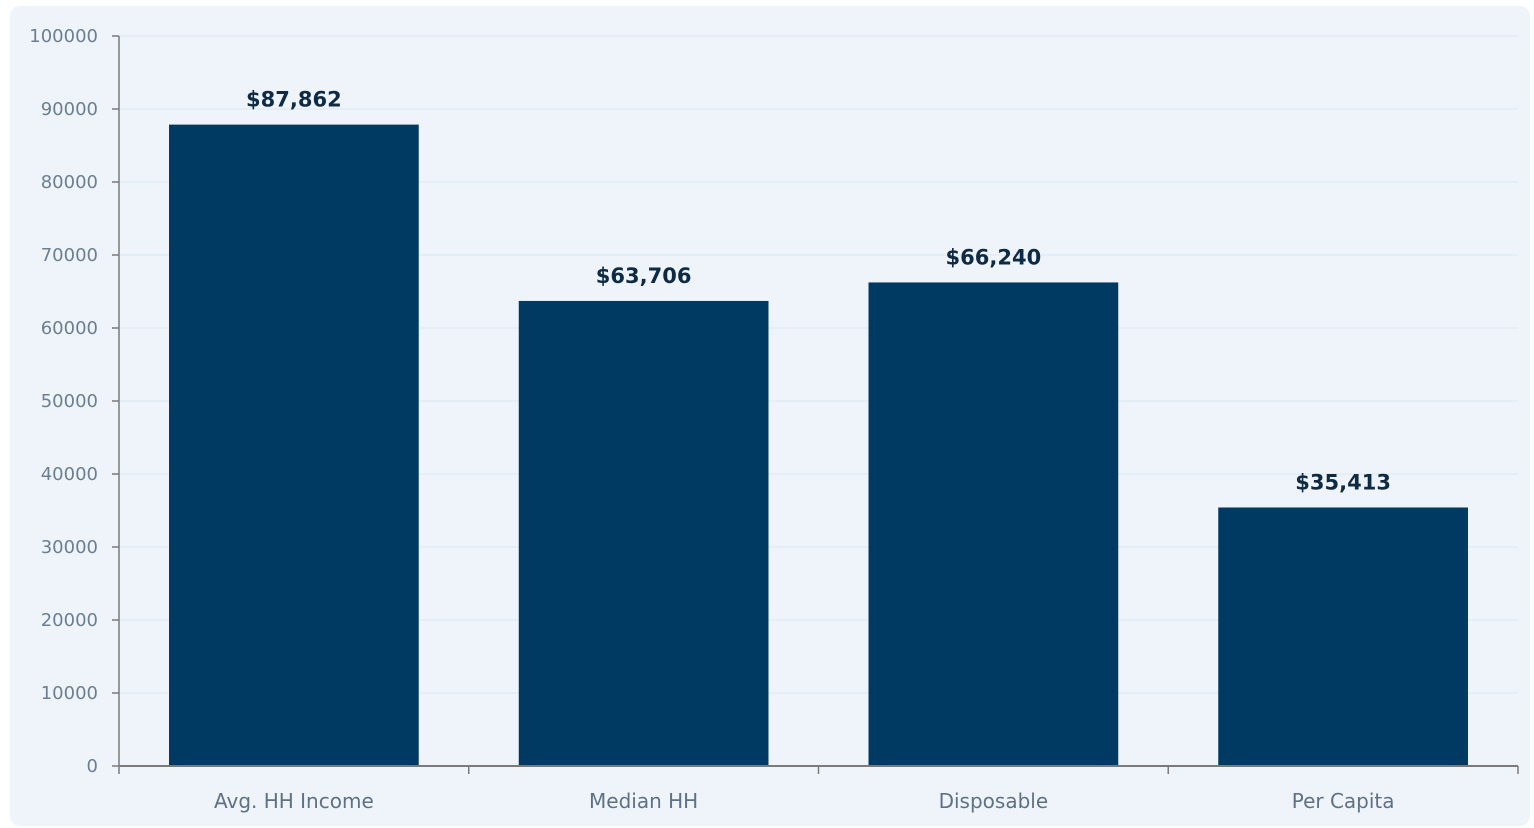  Describe the element at coordinates (69, 109) in the screenshot. I see `y-tick-label: 90000` at that location.